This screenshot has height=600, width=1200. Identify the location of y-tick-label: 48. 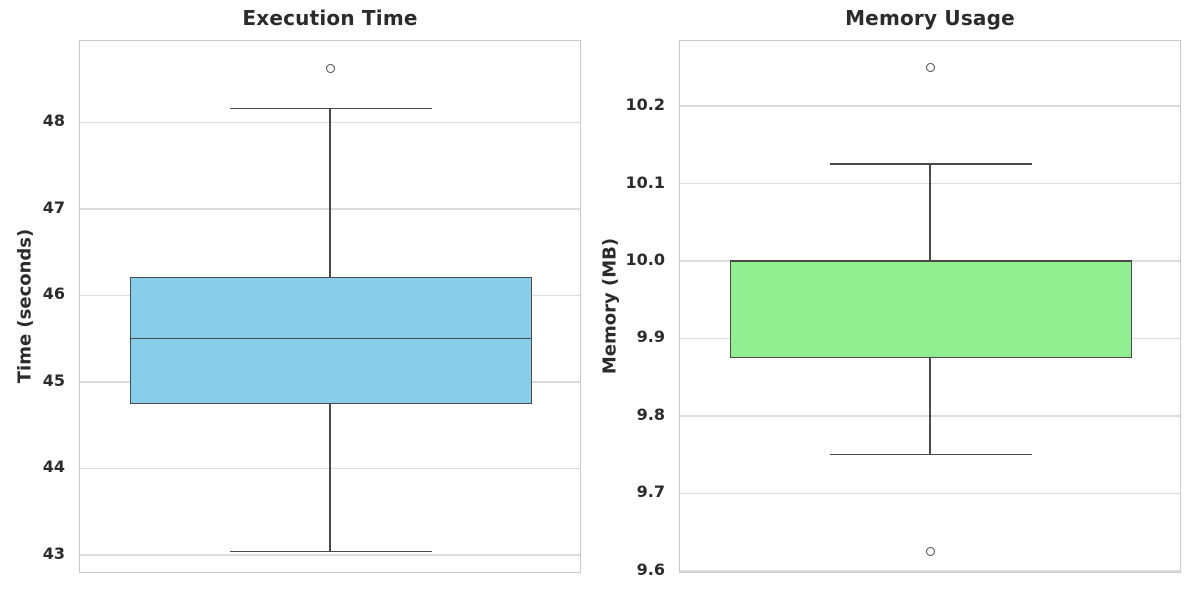
(53, 121).